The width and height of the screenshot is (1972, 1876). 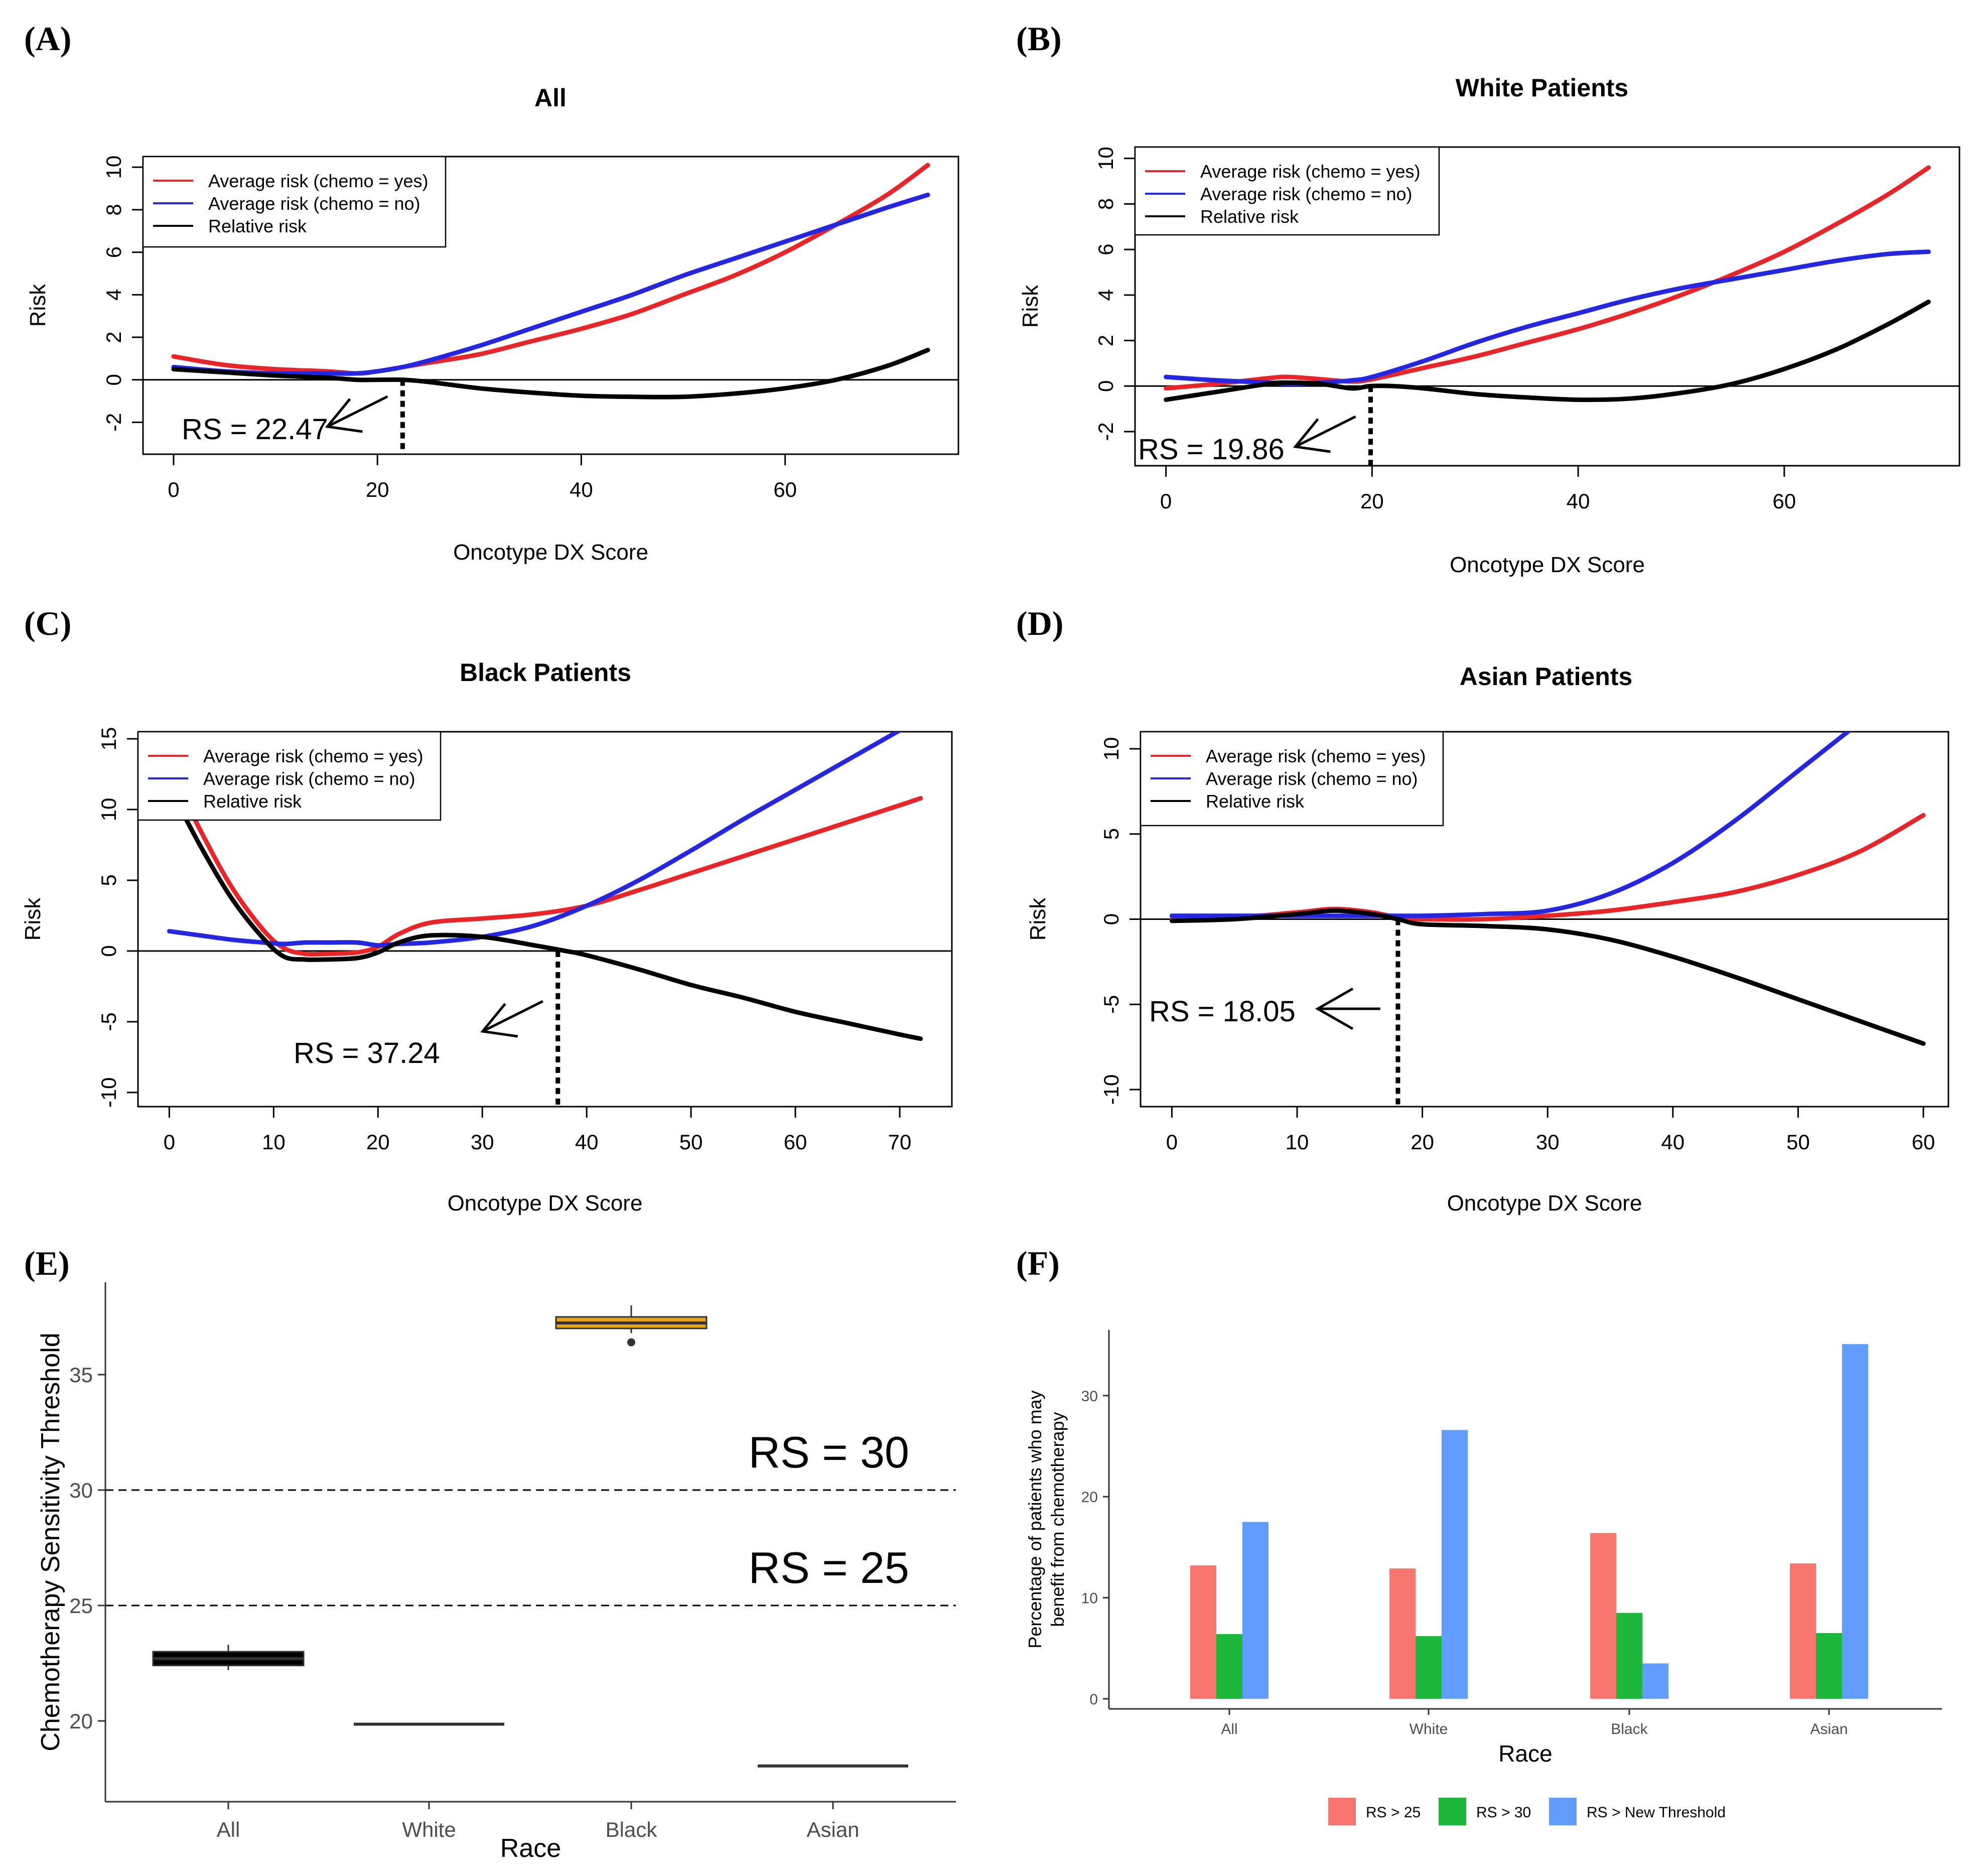 What do you see at coordinates (109, 739) in the screenshot?
I see `y-tick-label: 15` at bounding box center [109, 739].